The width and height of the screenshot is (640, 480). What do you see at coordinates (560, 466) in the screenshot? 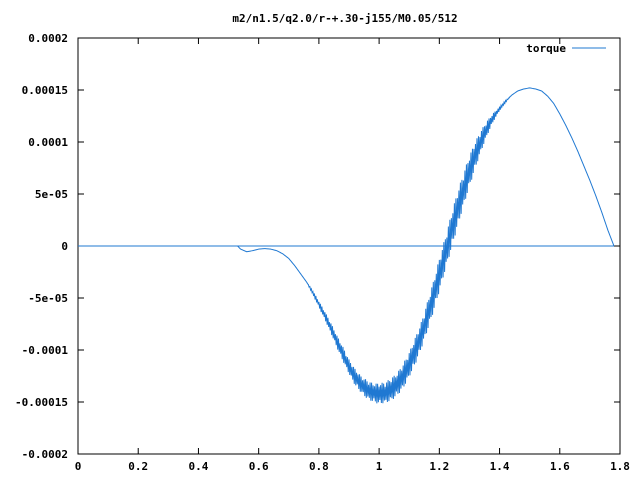
I see `x-tick-label: 1.6` at bounding box center [560, 466].